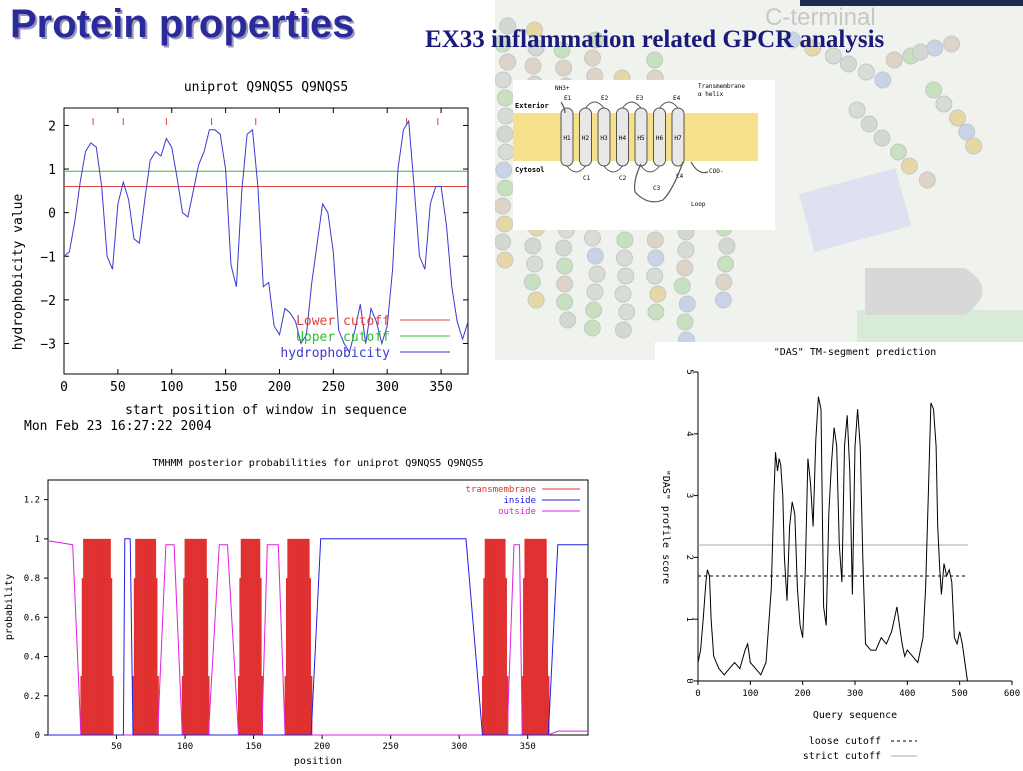  I want to click on c-terminal-shape, so click(924, 291).